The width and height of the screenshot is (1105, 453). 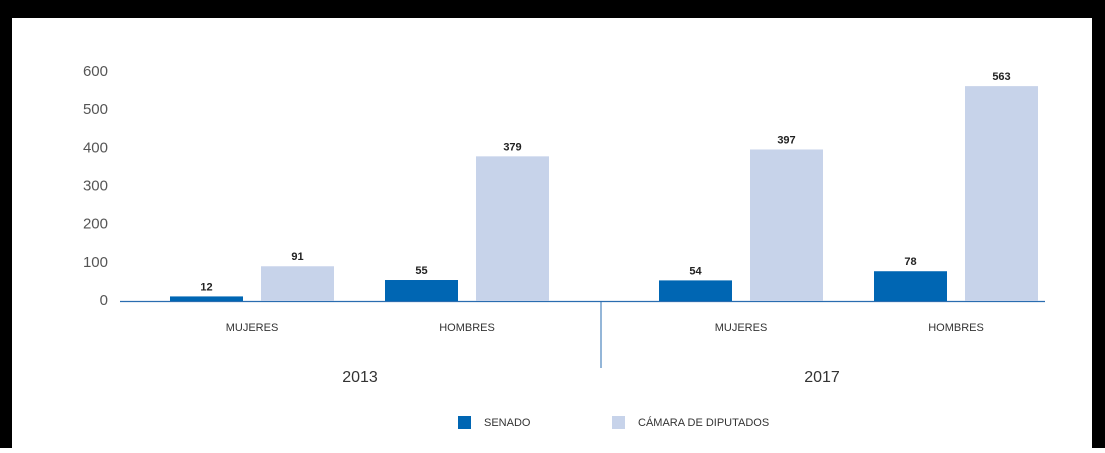 I want to click on value-label: 54, so click(x=695, y=271).